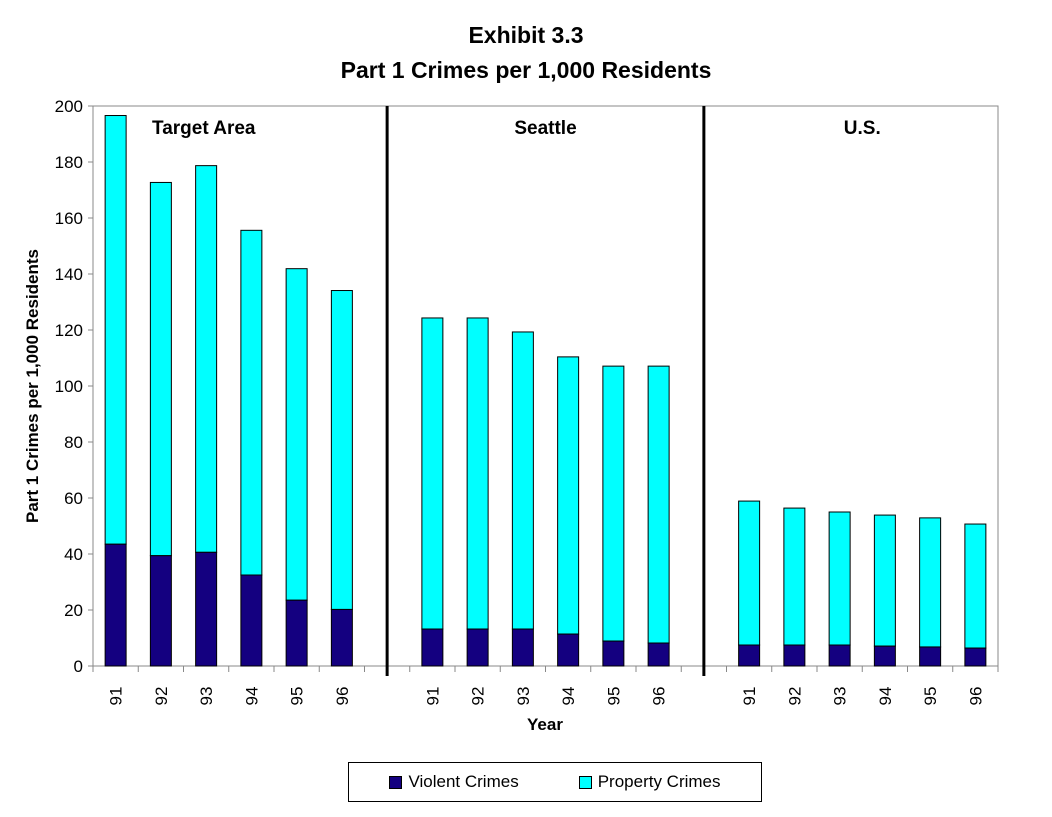 The height and width of the screenshot is (817, 1052). What do you see at coordinates (862, 128) in the screenshot?
I see `group-label: U.S.` at bounding box center [862, 128].